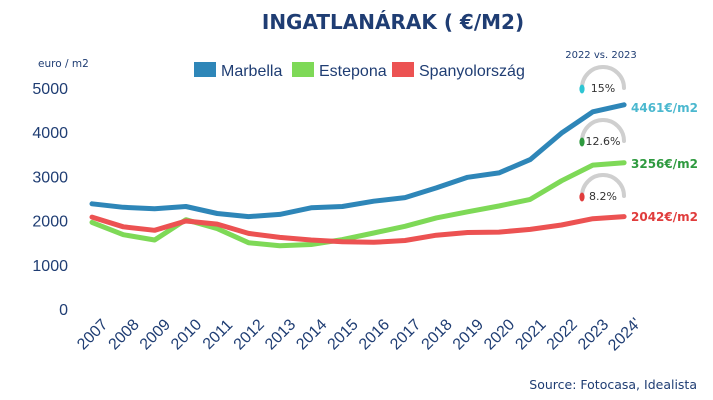  I want to click on legend-label: Marbella, so click(251, 71).